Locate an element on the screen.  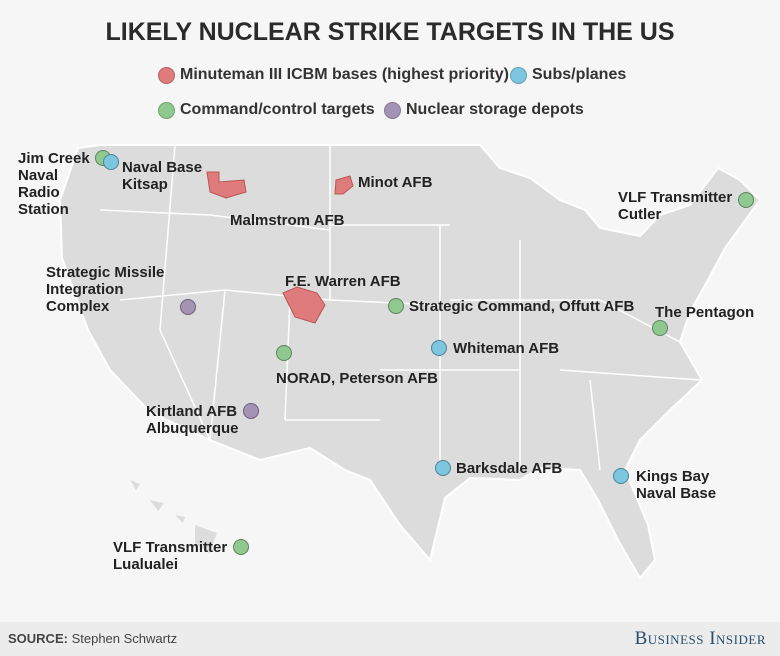
label-smic: Strategic Missile Integration Complex is located at coordinates (105, 289).